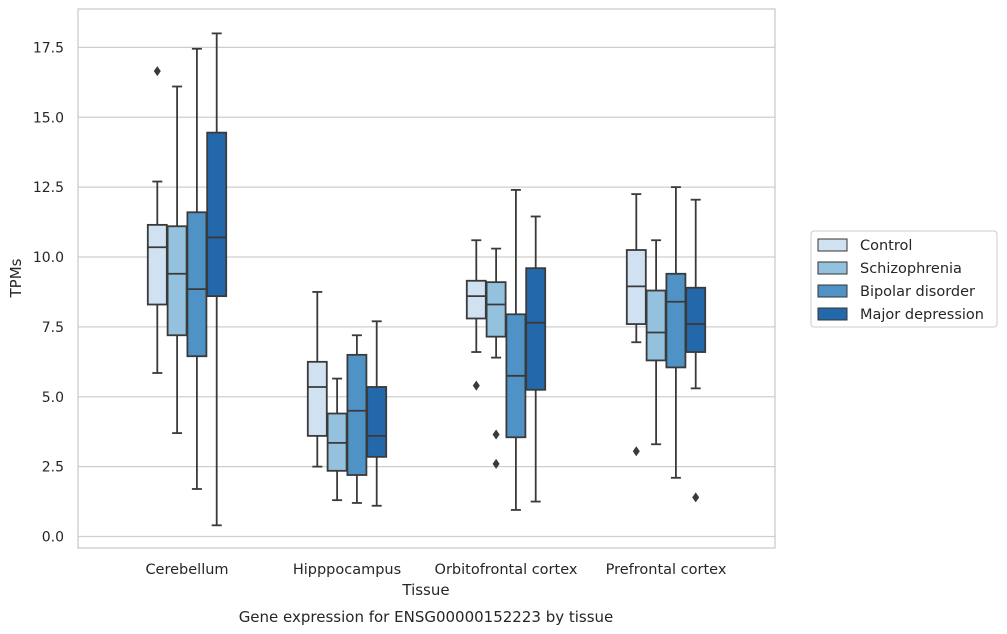 The image size is (1007, 634). Describe the element at coordinates (53, 328) in the screenshot. I see `y-tick-label: 7.5` at that location.